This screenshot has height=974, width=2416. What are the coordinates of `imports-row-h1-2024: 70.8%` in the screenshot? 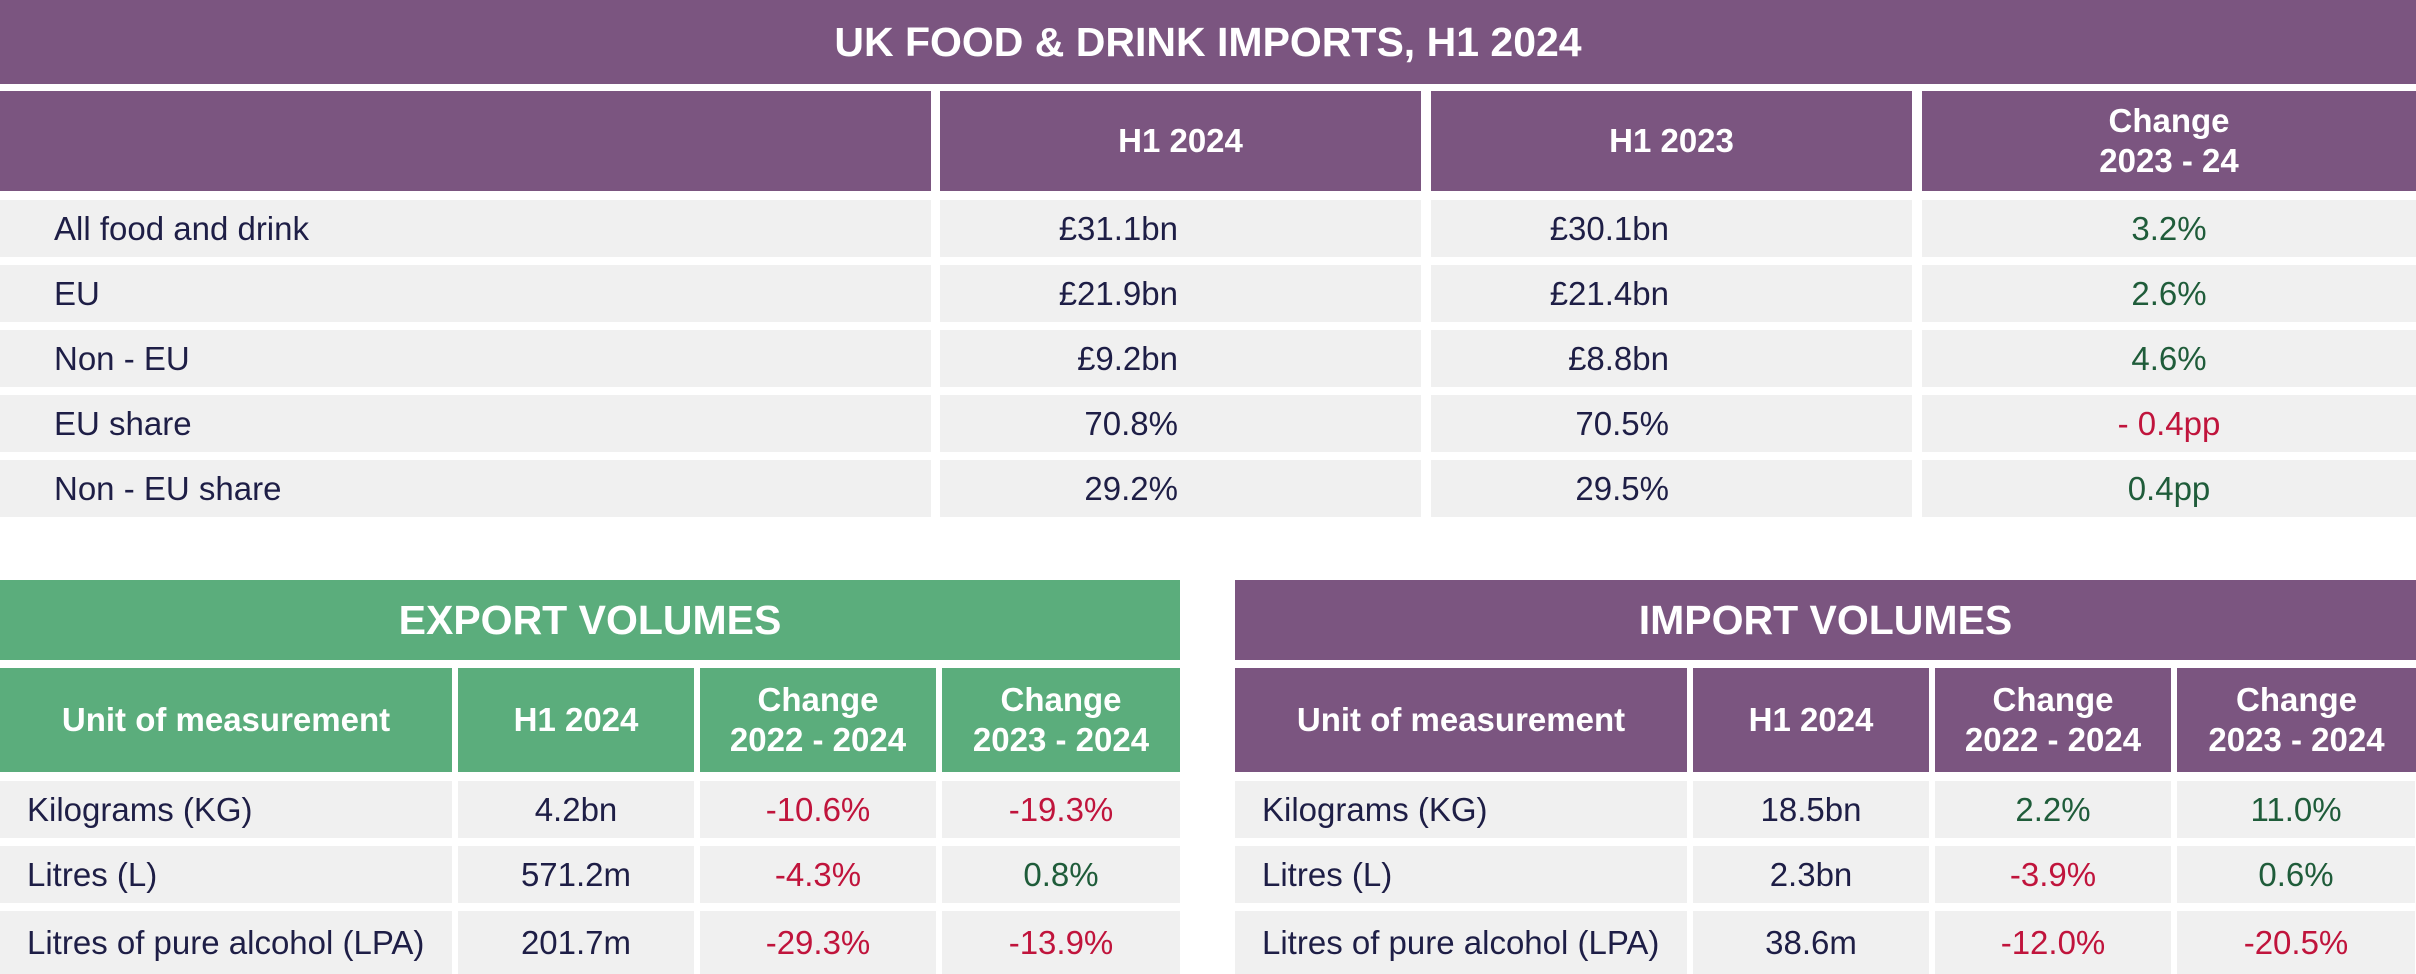 It's located at (1180, 423).